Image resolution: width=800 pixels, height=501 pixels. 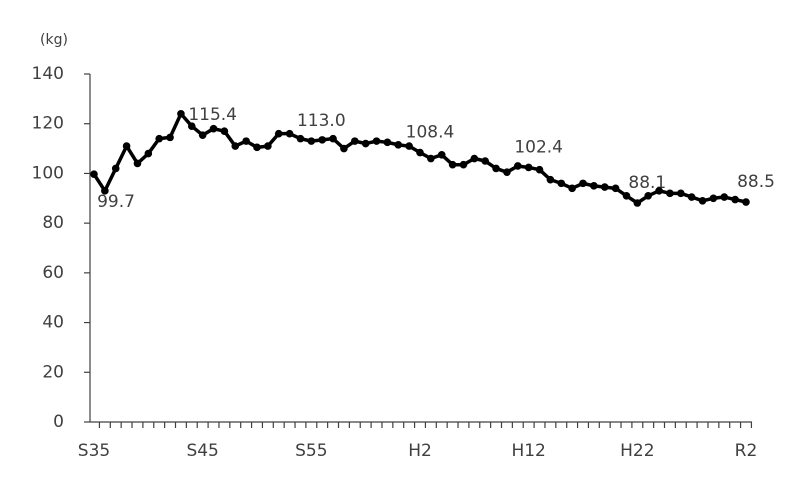 What do you see at coordinates (212, 115) in the screenshot?
I see `data-label: 115.4` at bounding box center [212, 115].